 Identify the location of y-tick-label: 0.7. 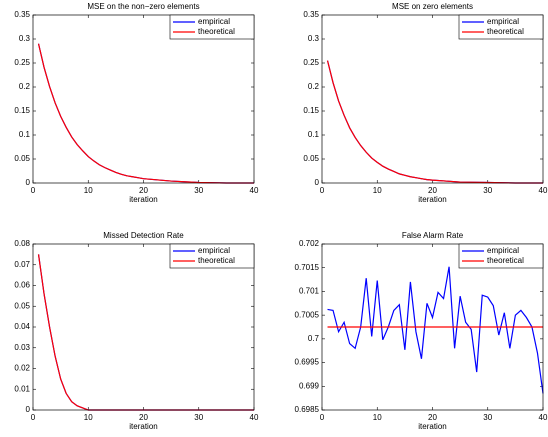
(314, 338).